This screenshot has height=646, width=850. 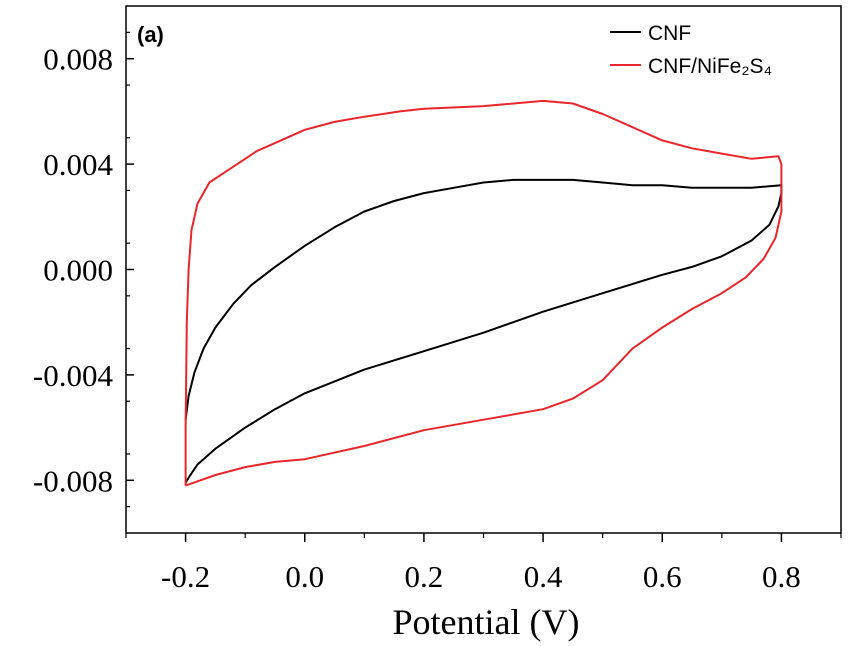 What do you see at coordinates (662, 576) in the screenshot?
I see `x-tick-label: 0.6` at bounding box center [662, 576].